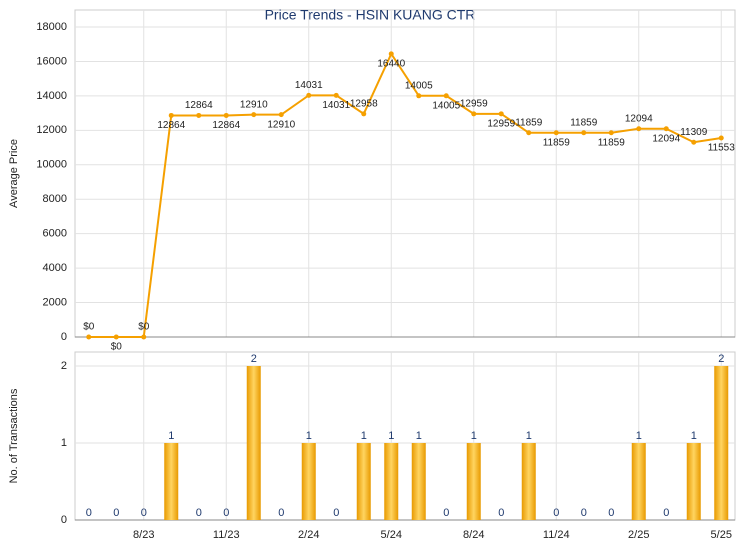 The image size is (740, 550). What do you see at coordinates (14, 435) in the screenshot?
I see `y-axis-label: No. of Transactions` at bounding box center [14, 435].